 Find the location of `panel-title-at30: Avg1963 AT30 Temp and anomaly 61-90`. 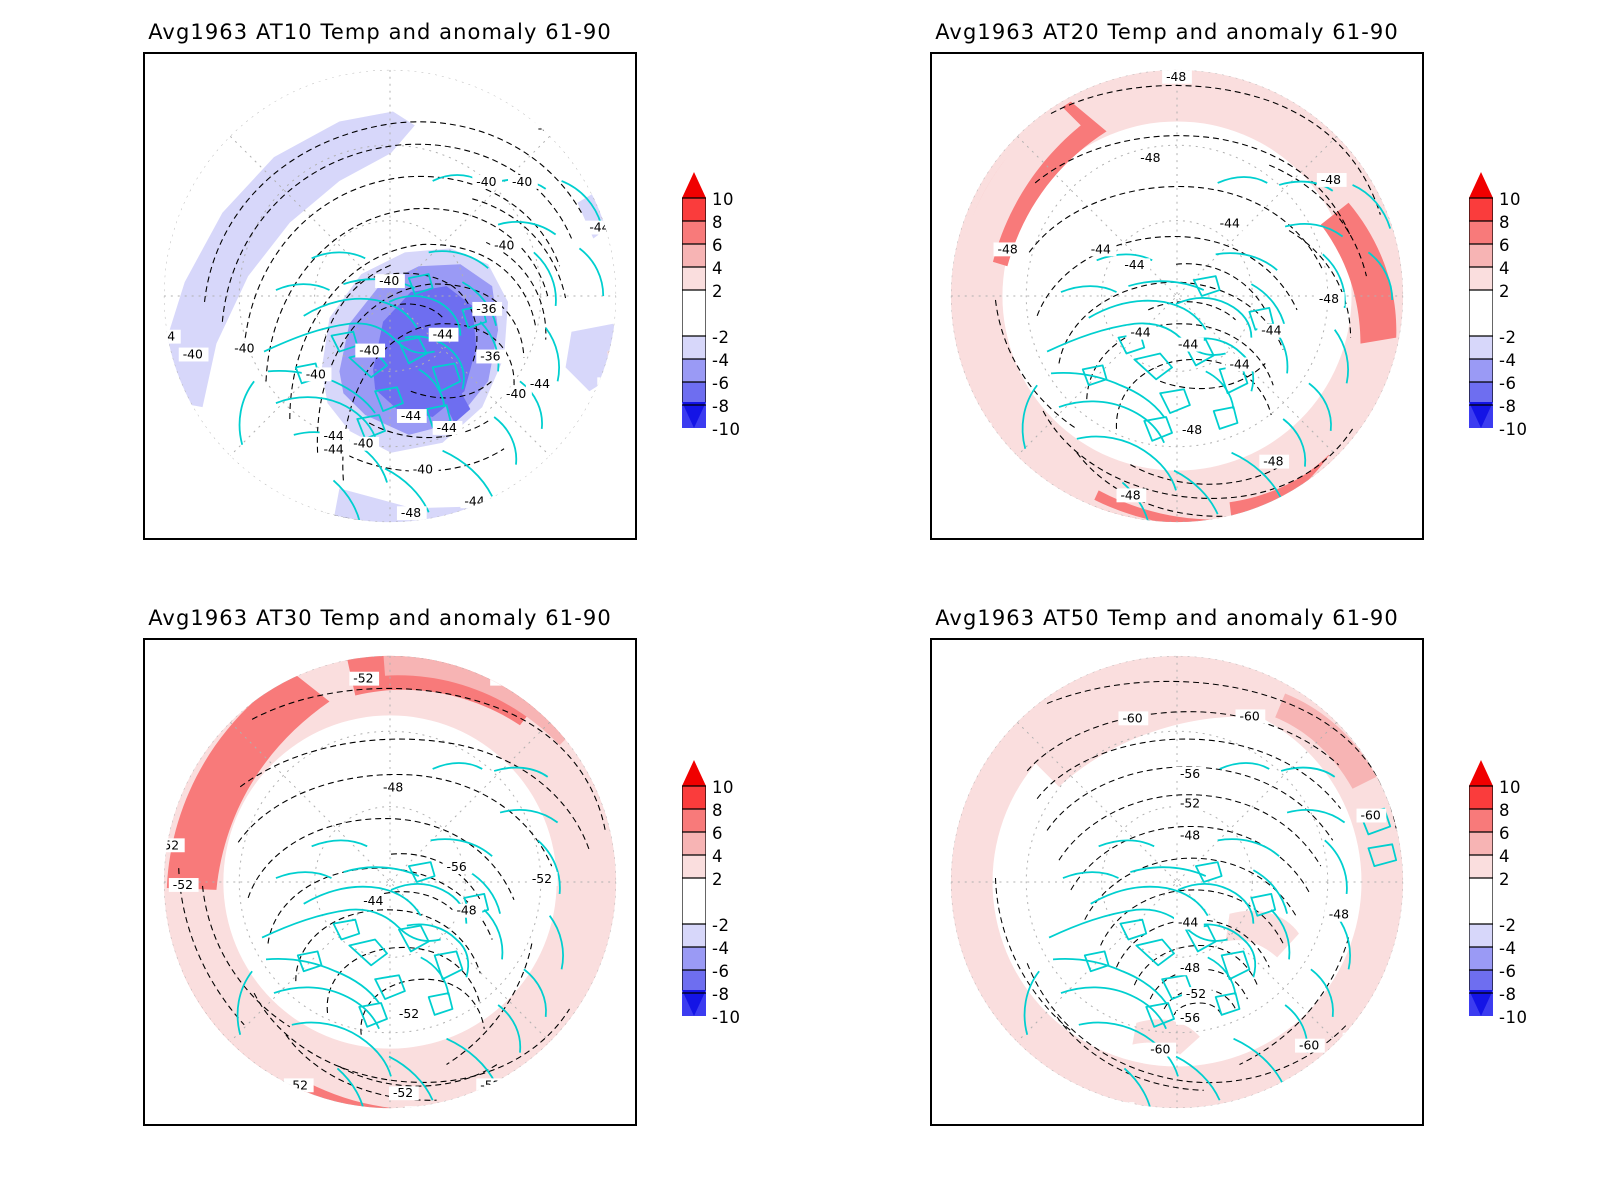

panel-title-at30: Avg1963 AT30 Temp and anomaly 61-90 is located at coordinates (380, 618).